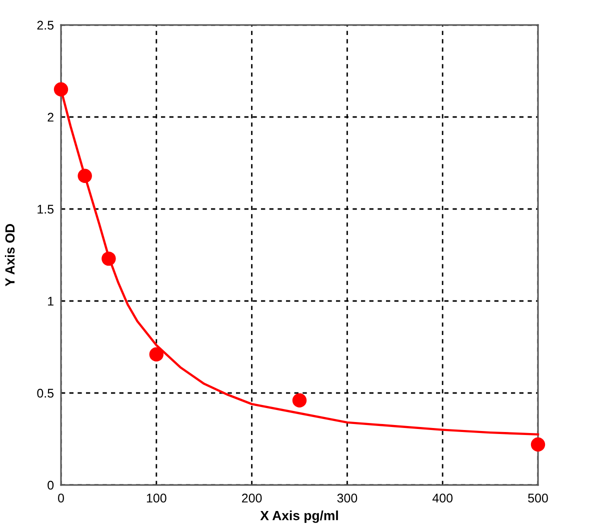 The height and width of the screenshot is (532, 600). What do you see at coordinates (538, 498) in the screenshot?
I see `x-tick-label: 500` at bounding box center [538, 498].